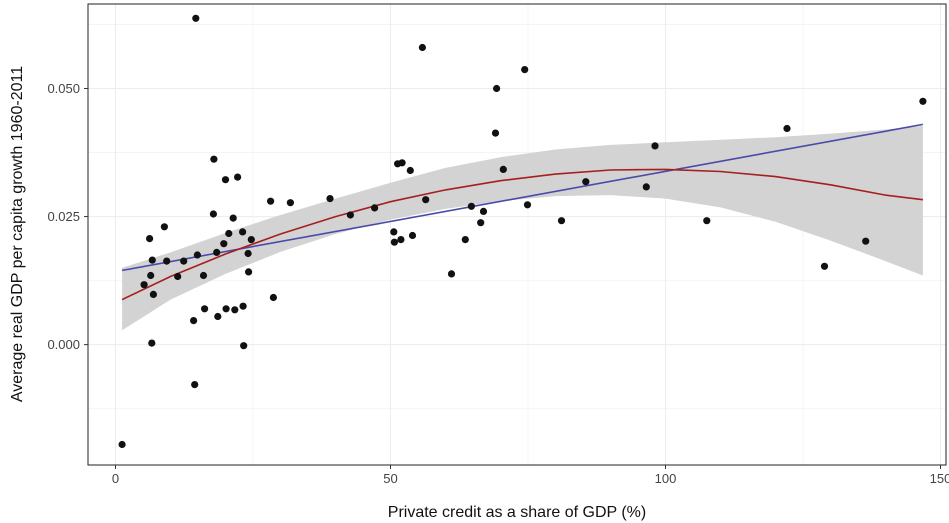 The image size is (949, 523). I want to click on y-axis-ticks: 0.000 0.025 0.050, so click(67, 216).